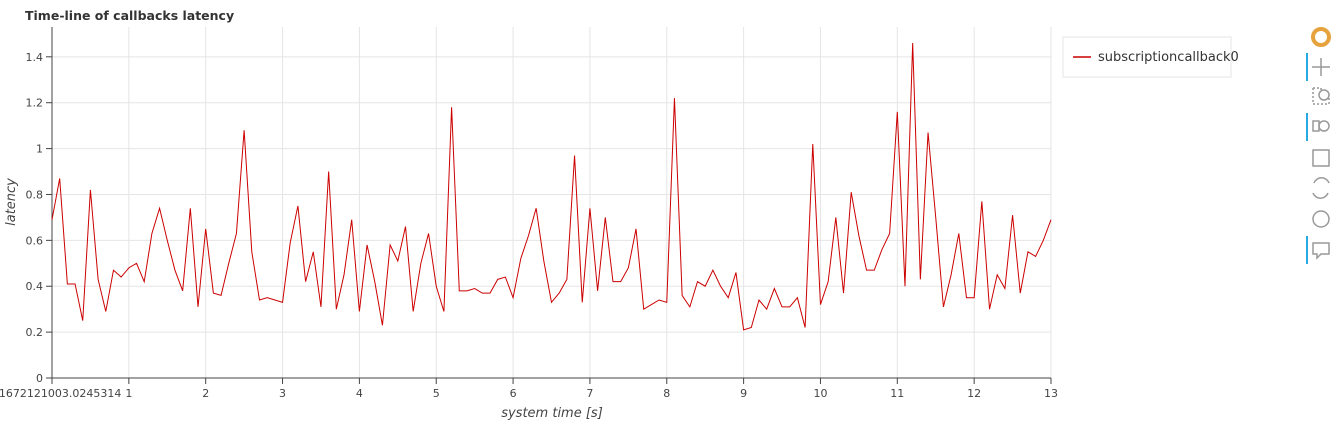 Image resolution: width=1336 pixels, height=426 pixels. I want to click on y-tick-label: 0.2, so click(35, 332).